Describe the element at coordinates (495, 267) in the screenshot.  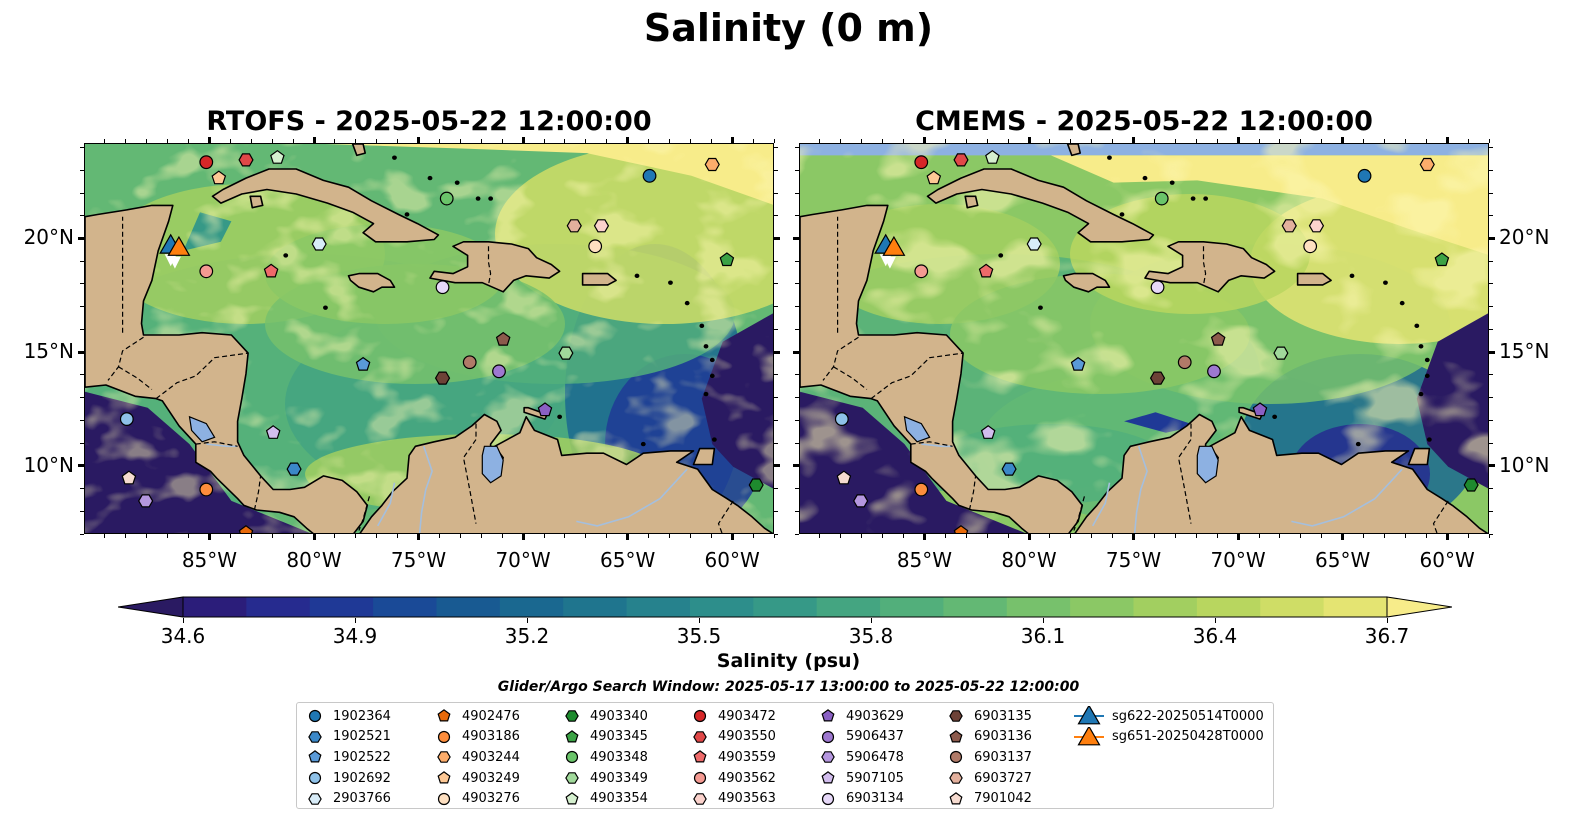
I see `hispaniola-land` at that location.